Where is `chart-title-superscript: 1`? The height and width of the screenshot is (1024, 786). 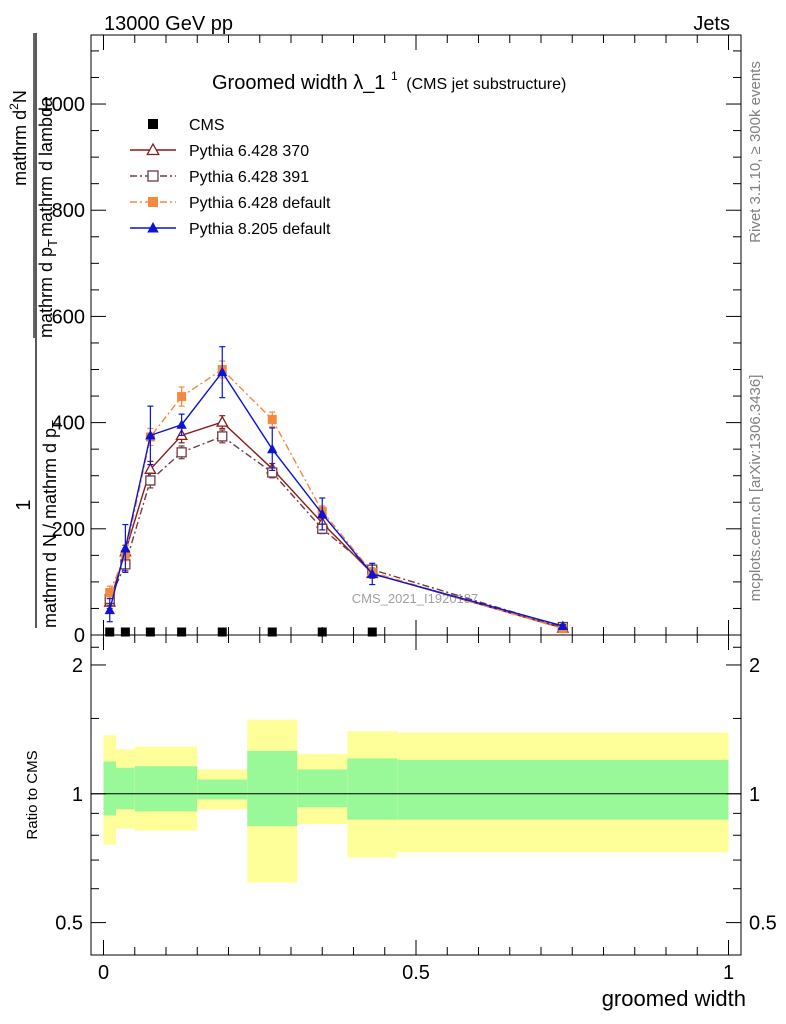
chart-title-superscript: 1 is located at coordinates (394, 76).